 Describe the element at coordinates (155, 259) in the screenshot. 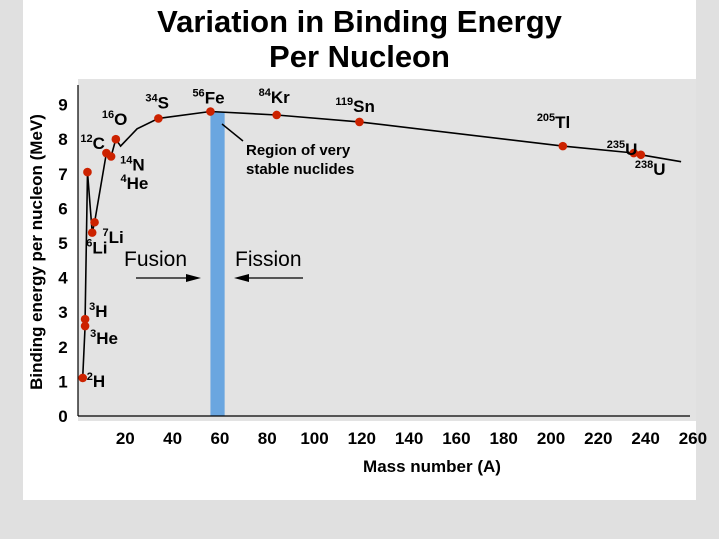

I see `fusion-label: Fusion` at that location.